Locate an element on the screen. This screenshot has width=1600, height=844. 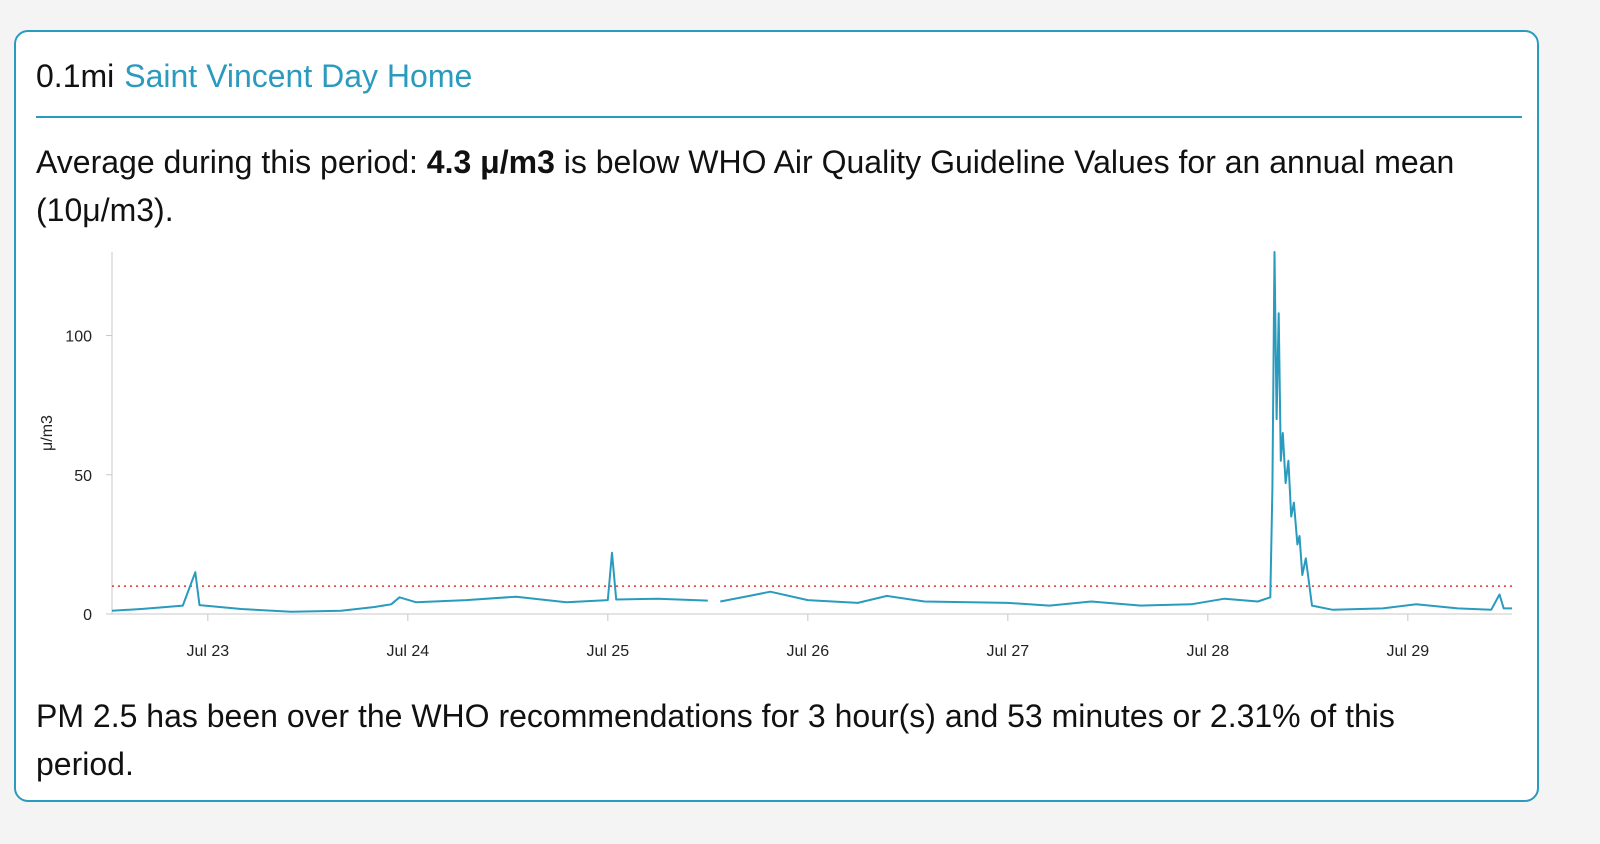
header-divider is located at coordinates (779, 117).